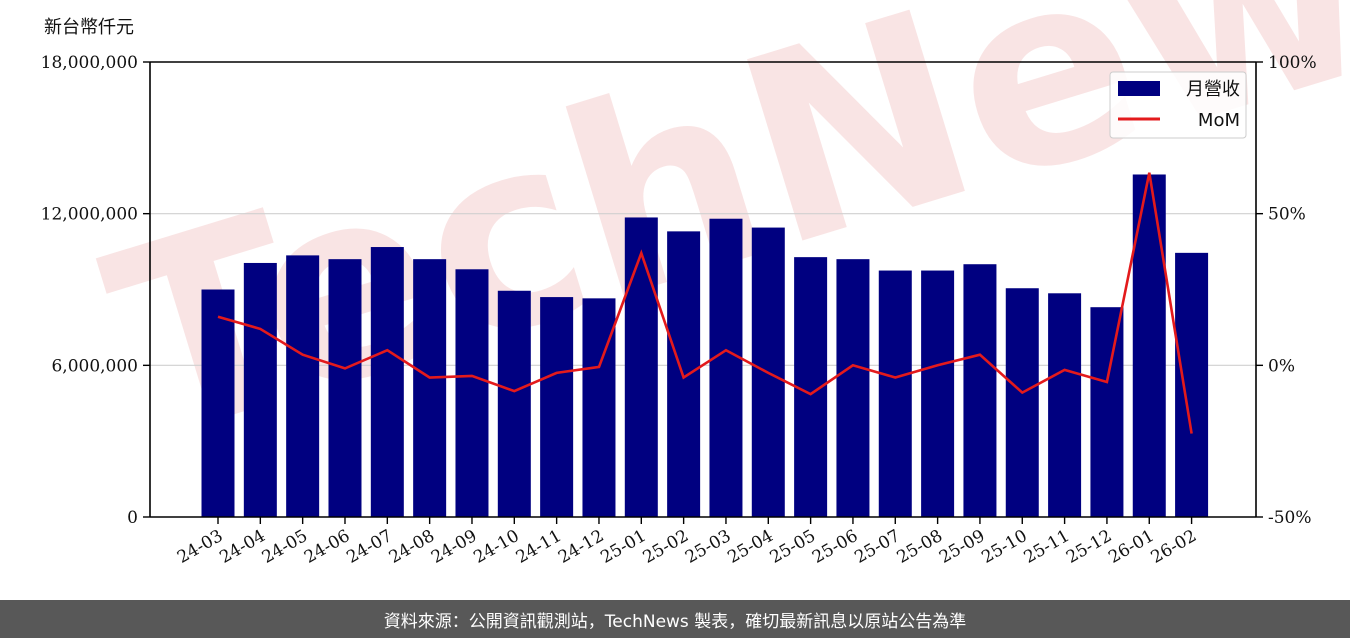 Image resolution: width=1350 pixels, height=638 pixels. What do you see at coordinates (1213, 89) in the screenshot?
I see `legend-label-revenue: 月營收` at bounding box center [1213, 89].